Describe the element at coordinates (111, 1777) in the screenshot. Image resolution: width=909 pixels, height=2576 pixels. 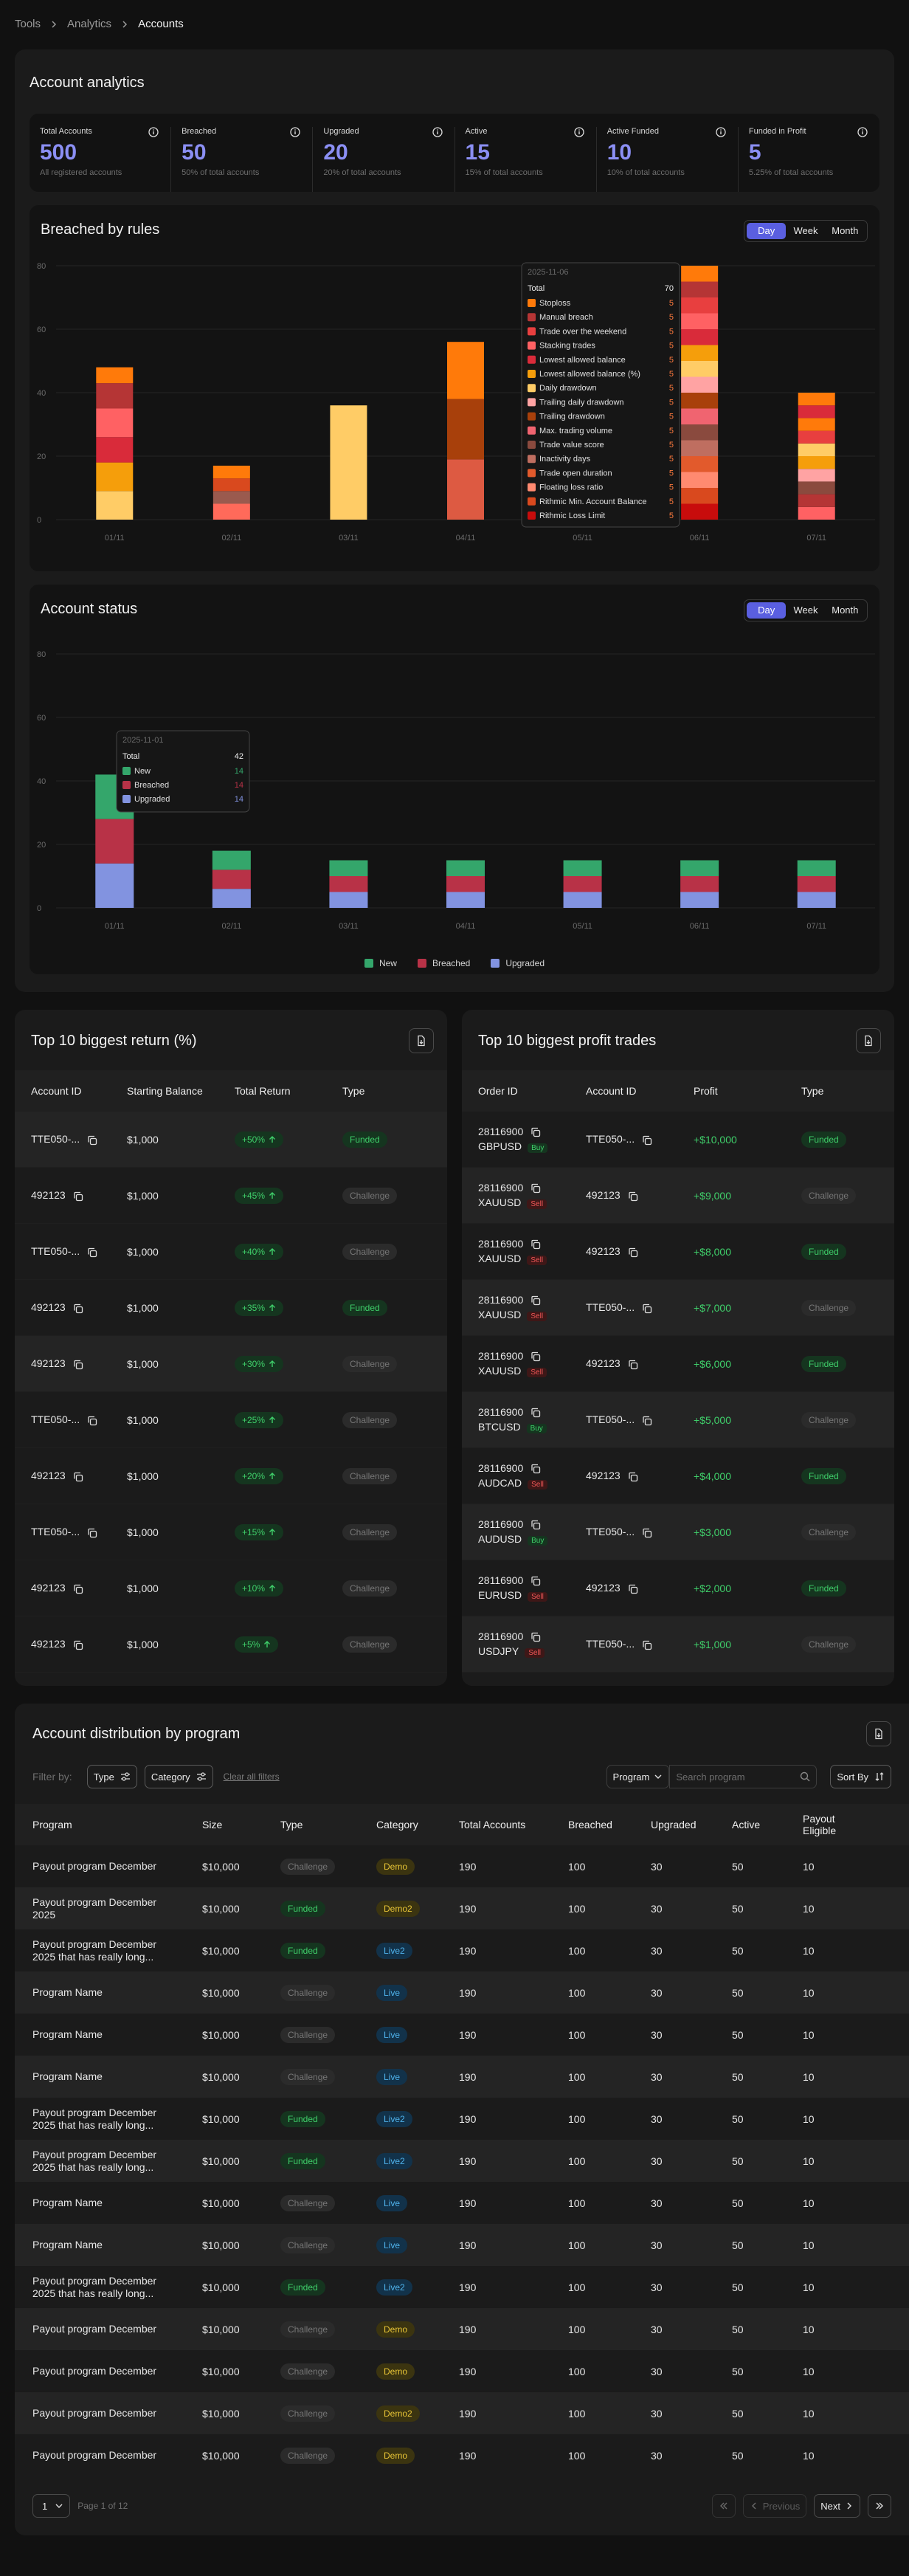
I see `type-filter-button: Type` at that location.